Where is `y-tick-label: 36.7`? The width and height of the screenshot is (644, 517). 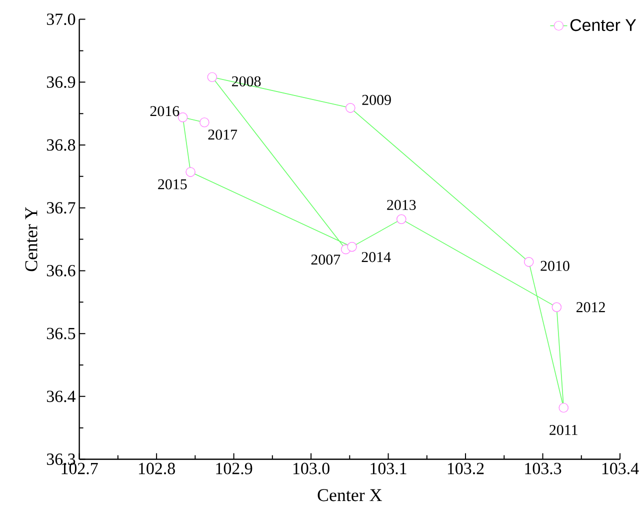
y-tick-label: 36.7 is located at coordinates (61, 208).